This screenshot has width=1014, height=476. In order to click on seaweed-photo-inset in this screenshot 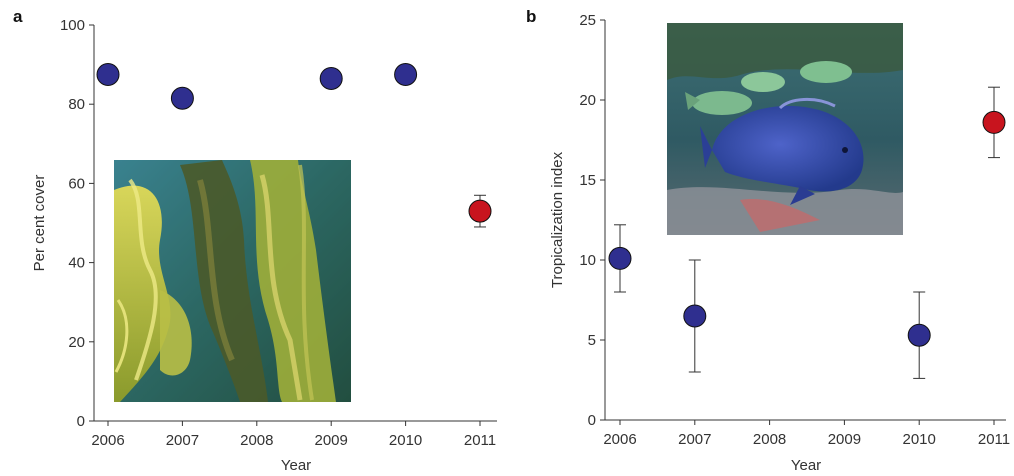, I will do `click(232, 281)`.